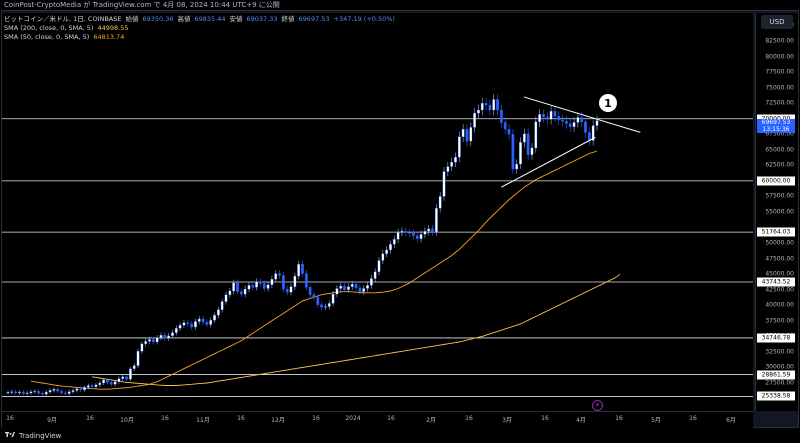  What do you see at coordinates (10, 434) in the screenshot?
I see `tradingview-logo-icon` at bounding box center [10, 434].